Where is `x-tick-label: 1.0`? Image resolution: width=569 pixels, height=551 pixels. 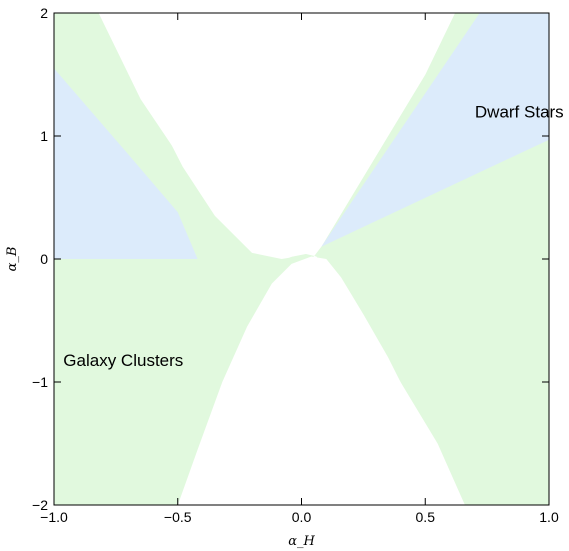
x-tick-label: 1.0 is located at coordinates (549, 517).